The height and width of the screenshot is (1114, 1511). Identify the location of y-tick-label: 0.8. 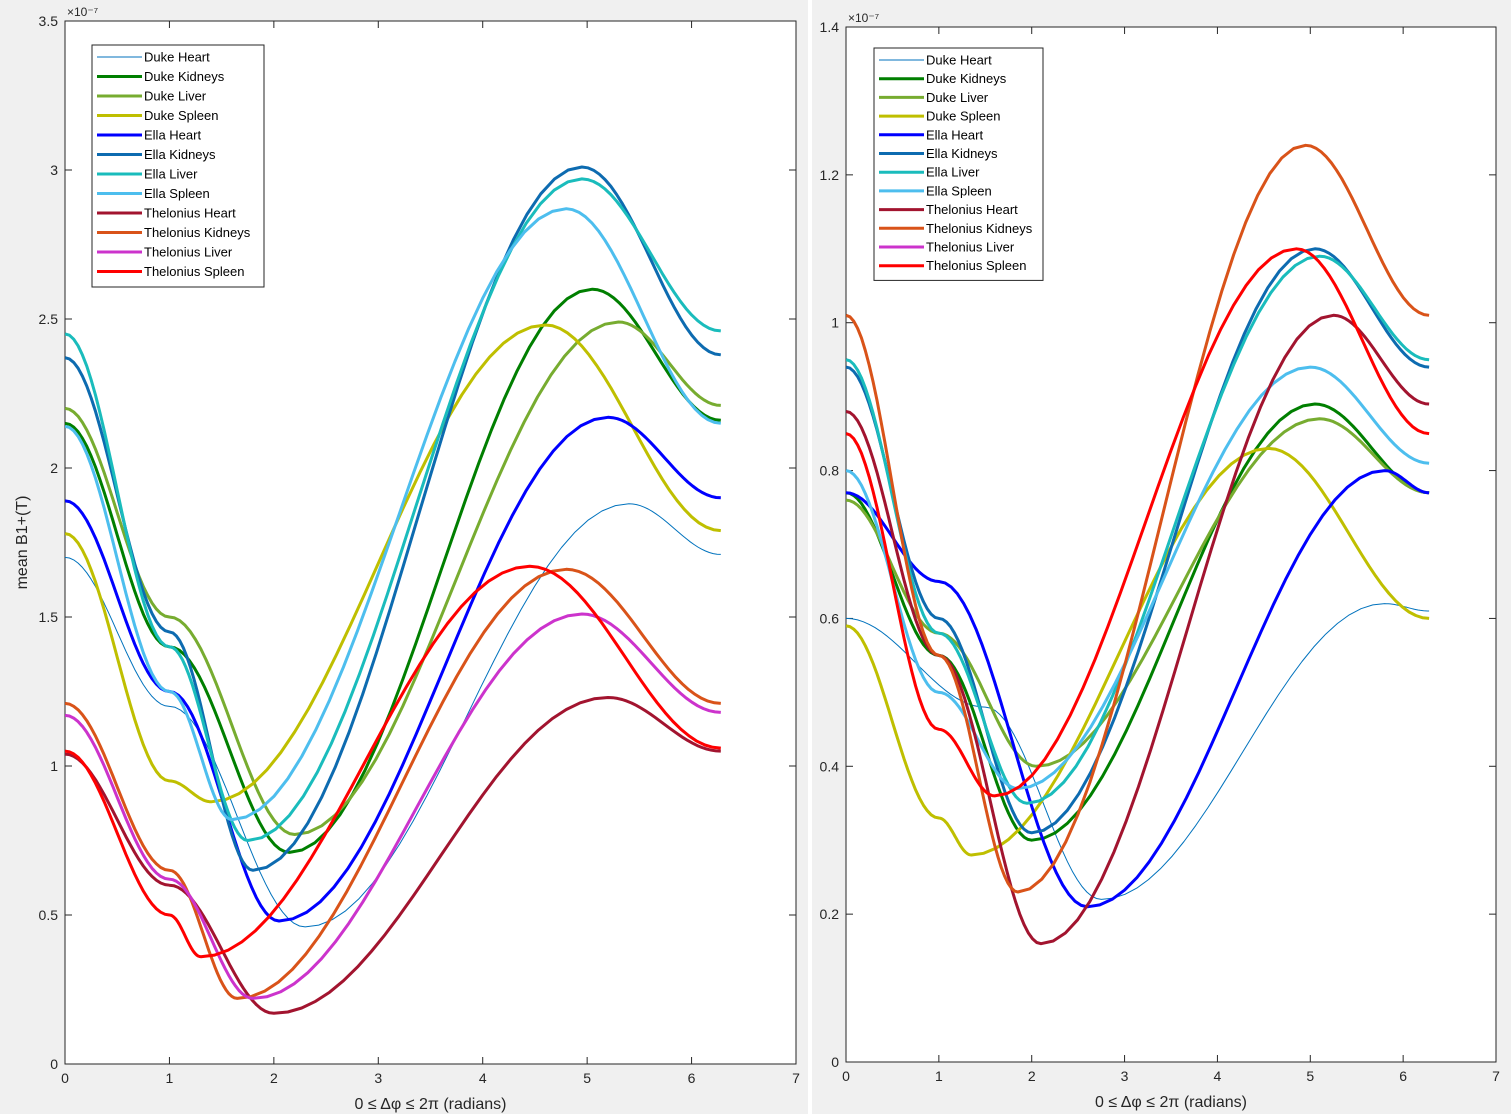
(830, 471).